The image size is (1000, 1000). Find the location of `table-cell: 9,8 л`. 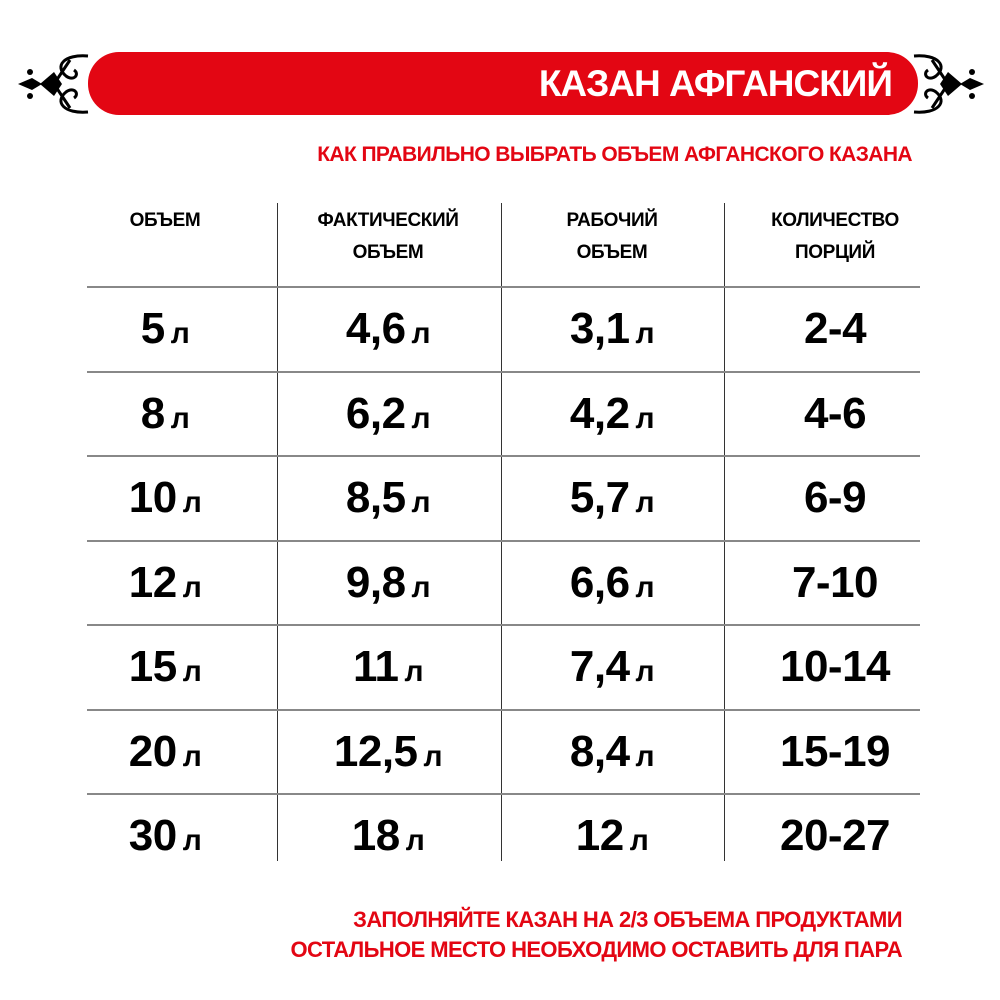

table-cell: 9,8 л is located at coordinates (388, 585).